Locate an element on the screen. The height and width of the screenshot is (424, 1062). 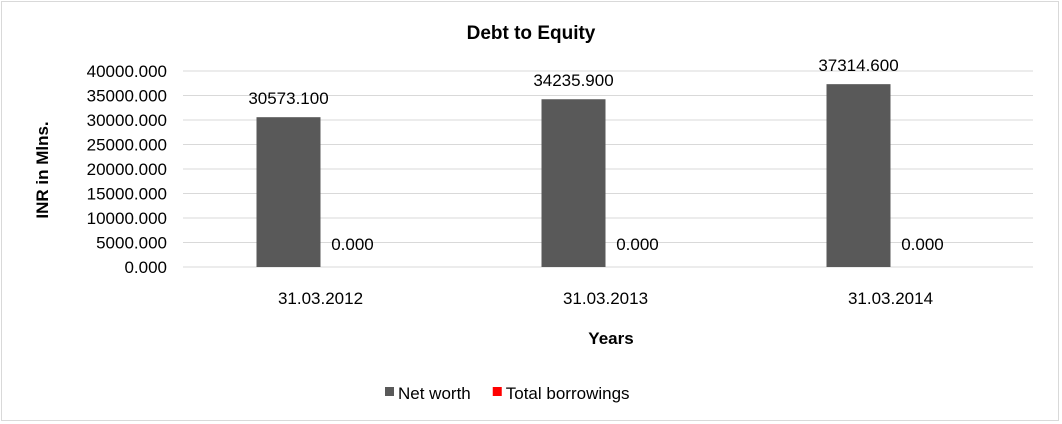
y-tick-label: 5000.000 is located at coordinates (131, 243).